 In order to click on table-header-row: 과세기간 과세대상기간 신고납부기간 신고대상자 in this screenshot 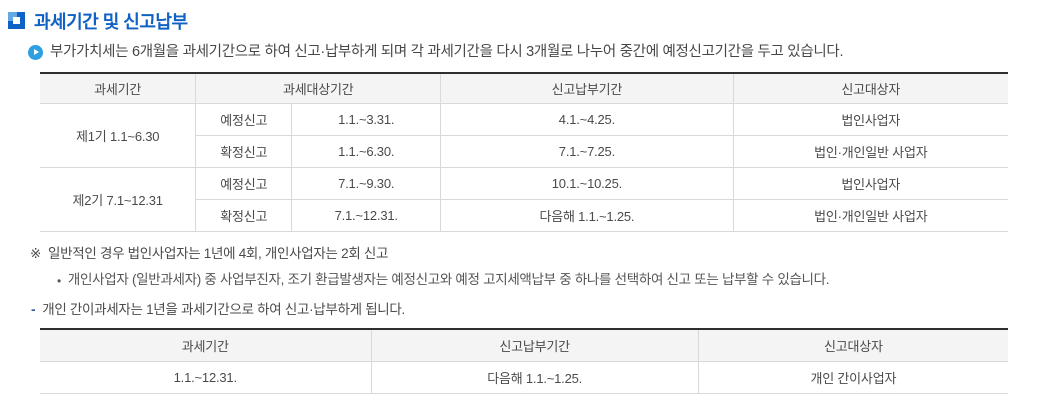, I will do `click(524, 88)`.